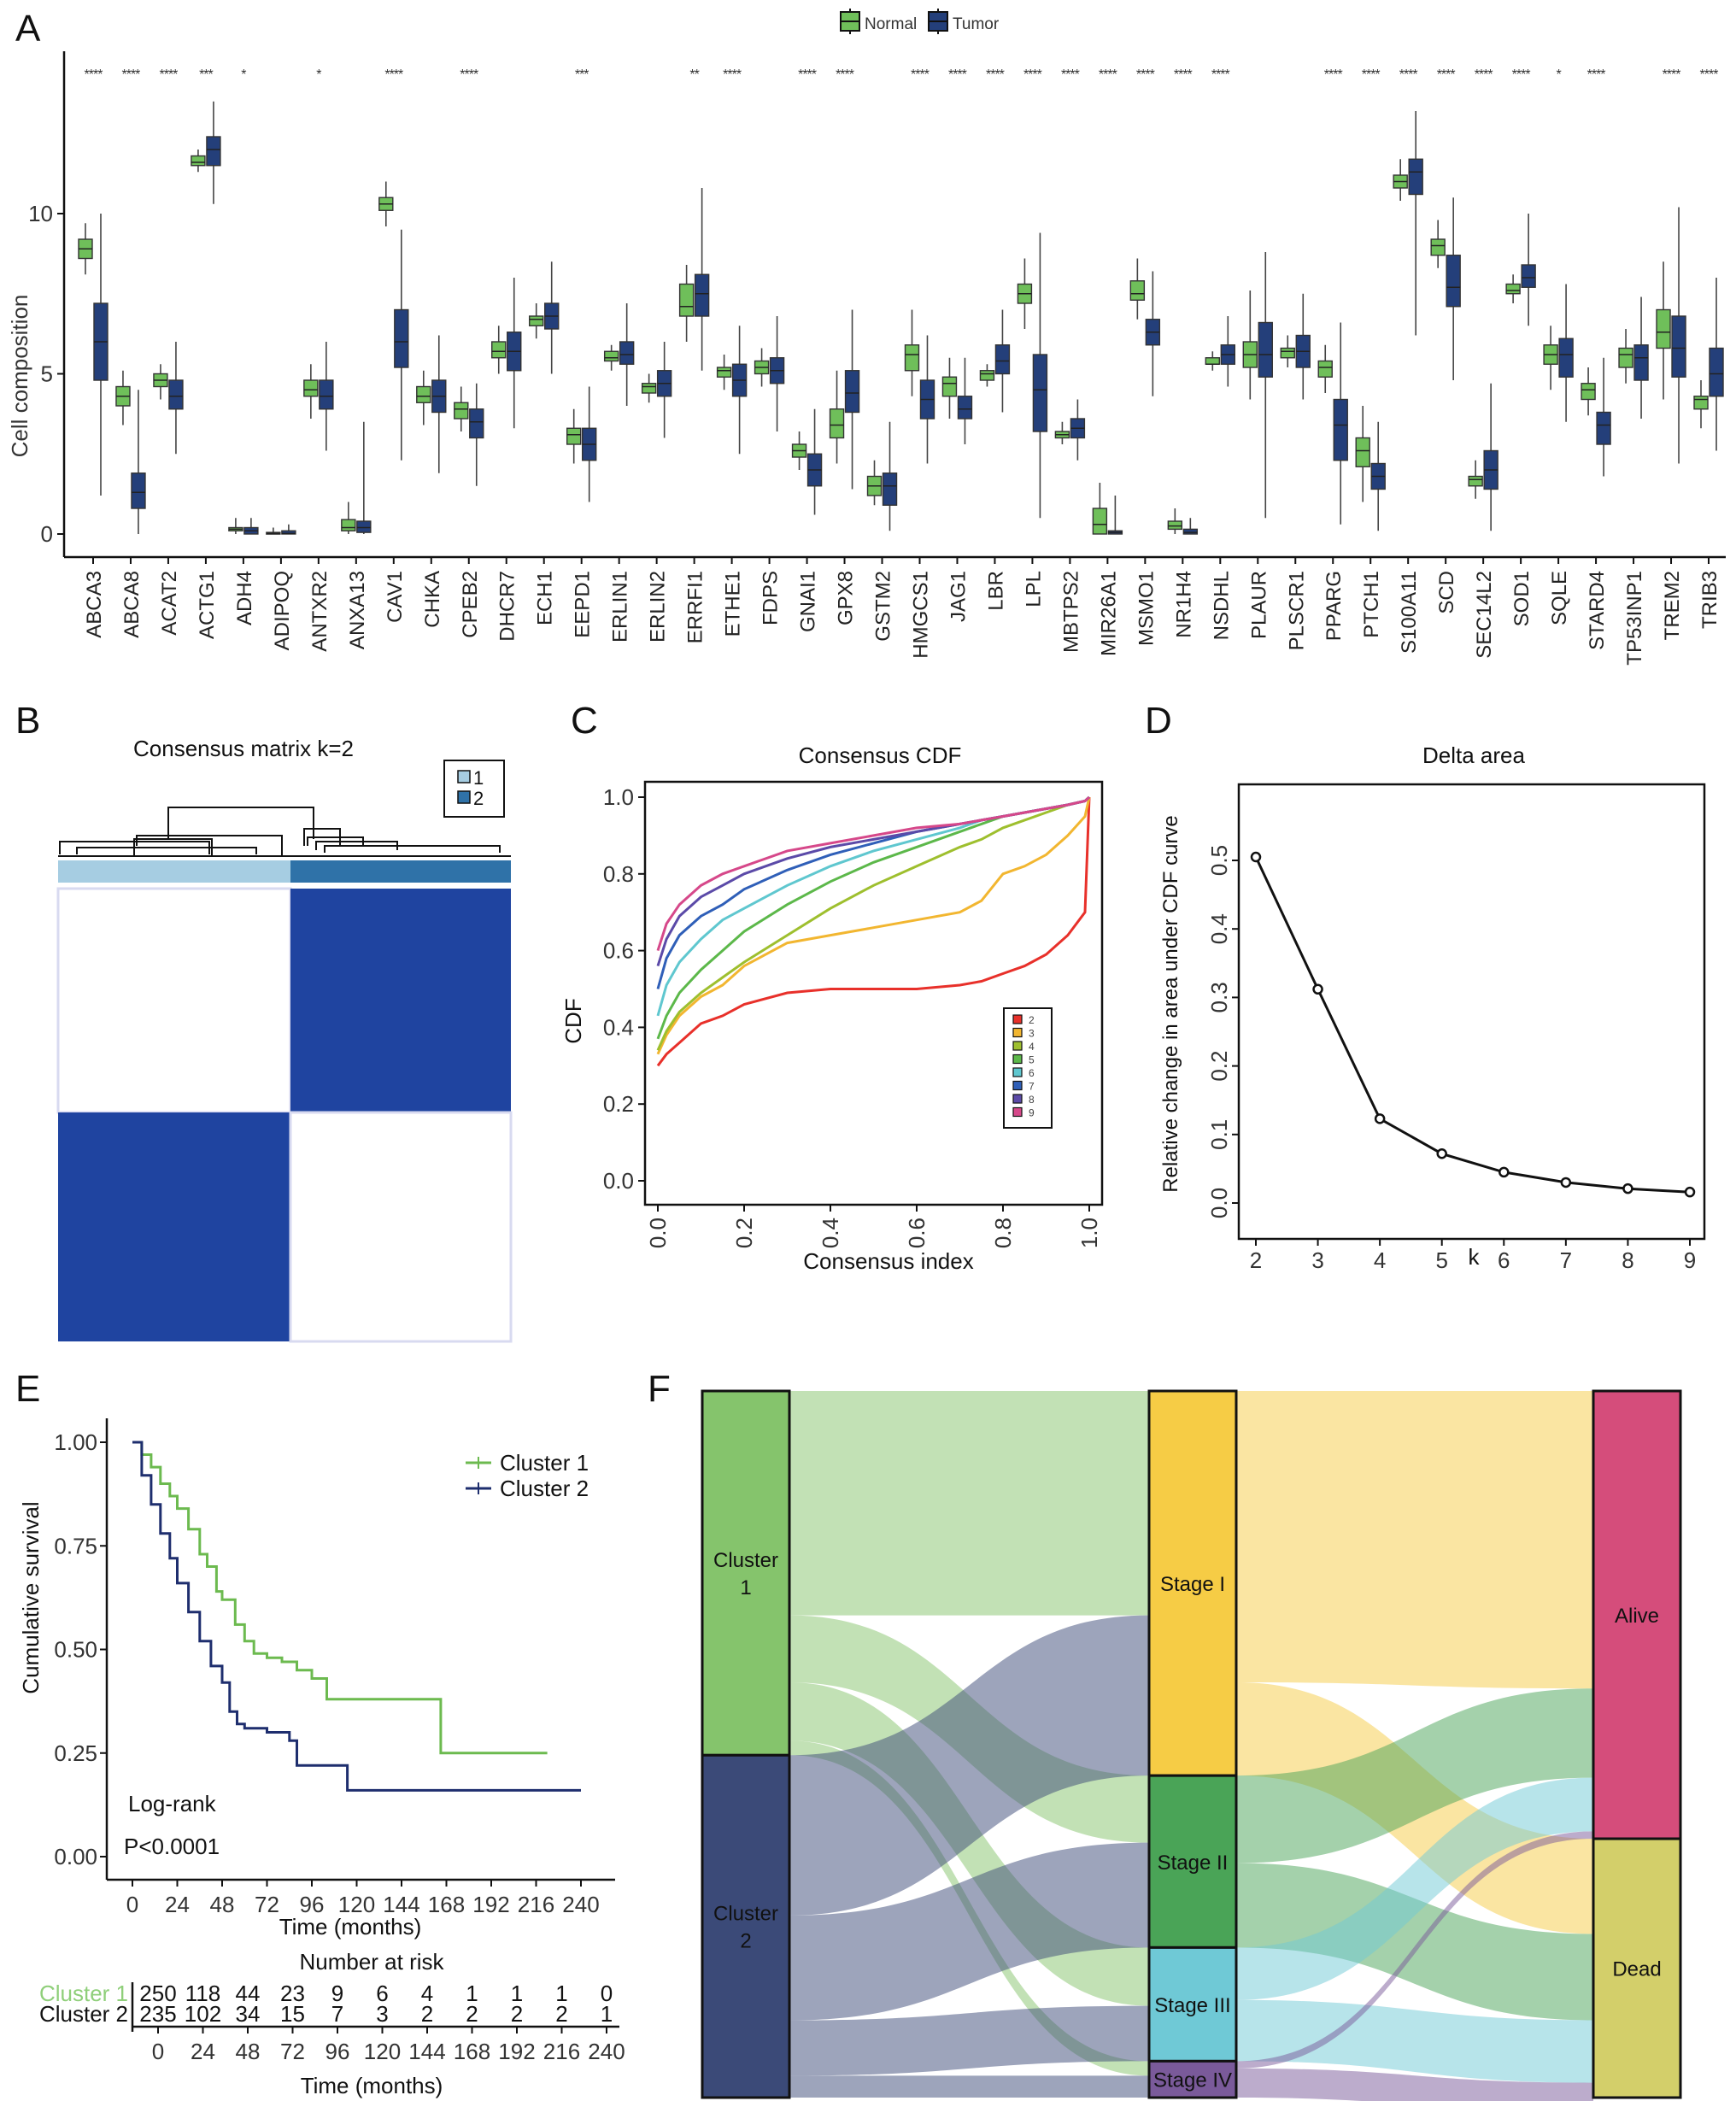  What do you see at coordinates (1471, 1012) in the screenshot?
I see `plot-frame` at bounding box center [1471, 1012].